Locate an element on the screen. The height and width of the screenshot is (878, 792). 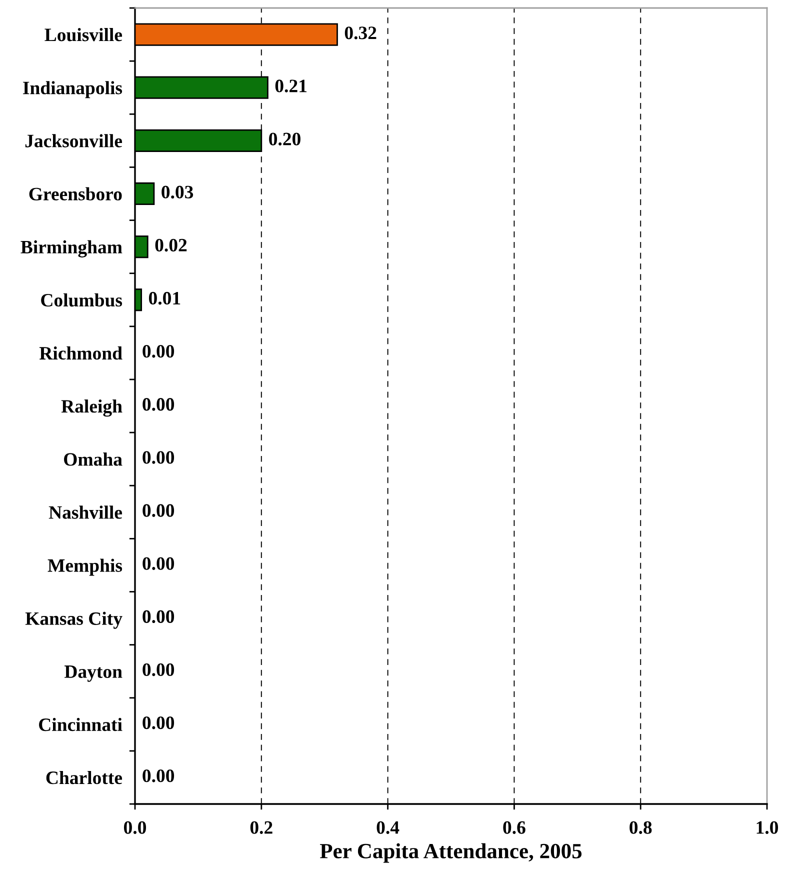
data-label: 0.20 is located at coordinates (284, 139).